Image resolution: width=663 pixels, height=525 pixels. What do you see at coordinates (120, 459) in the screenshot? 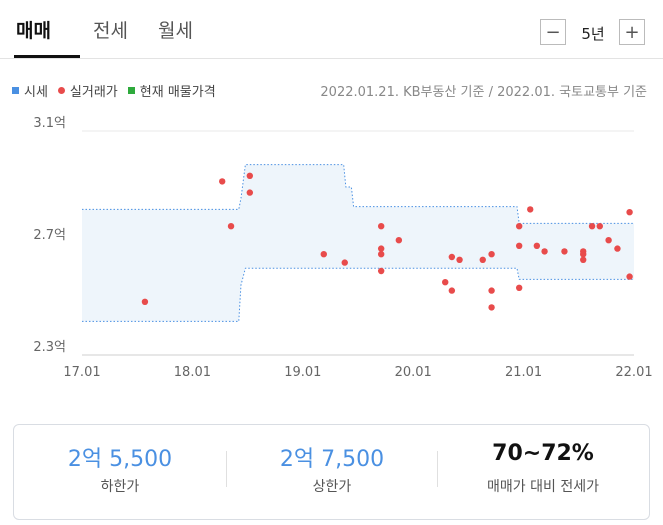
I see `lower-price-value: 2억 5,500` at bounding box center [120, 459].